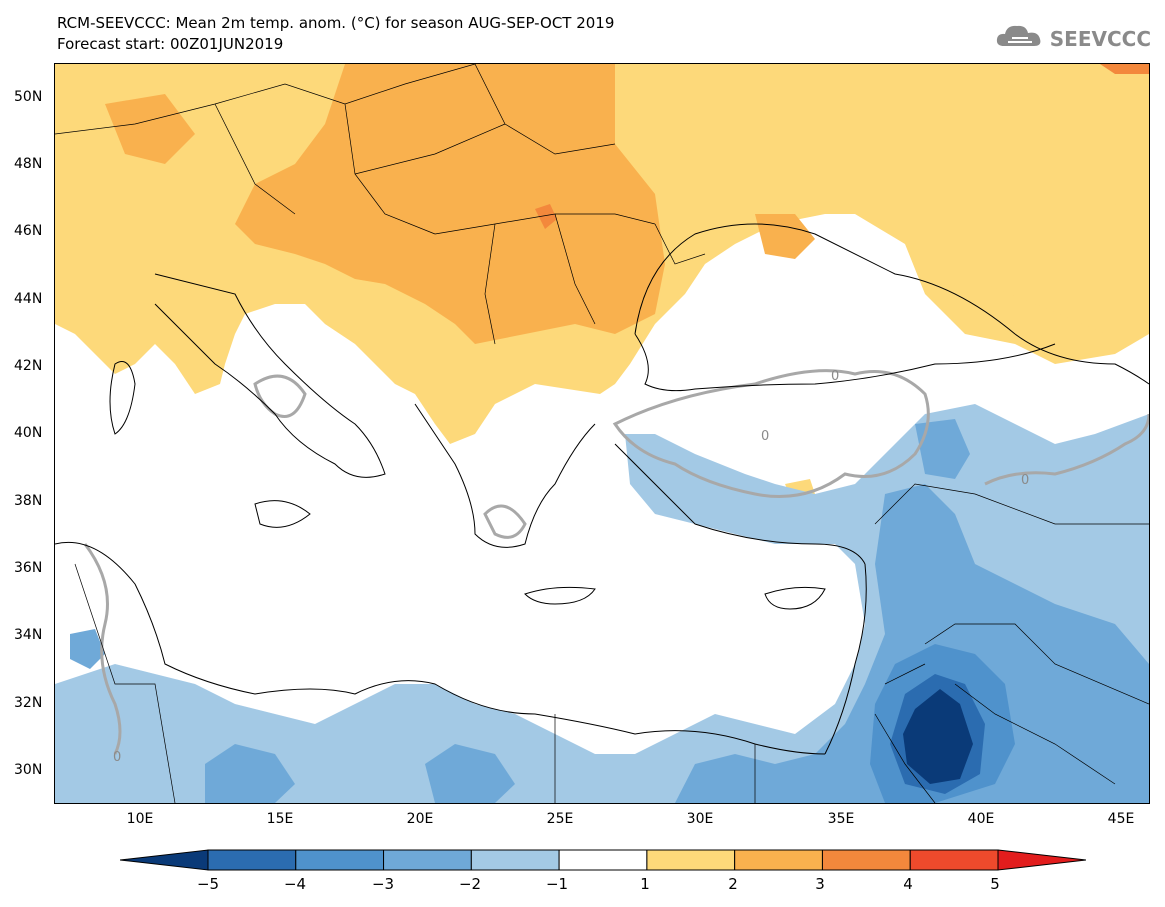 The image size is (1165, 907). Describe the element at coordinates (1042, 860) in the screenshot. I see `colorbar-segment-upper` at that location.